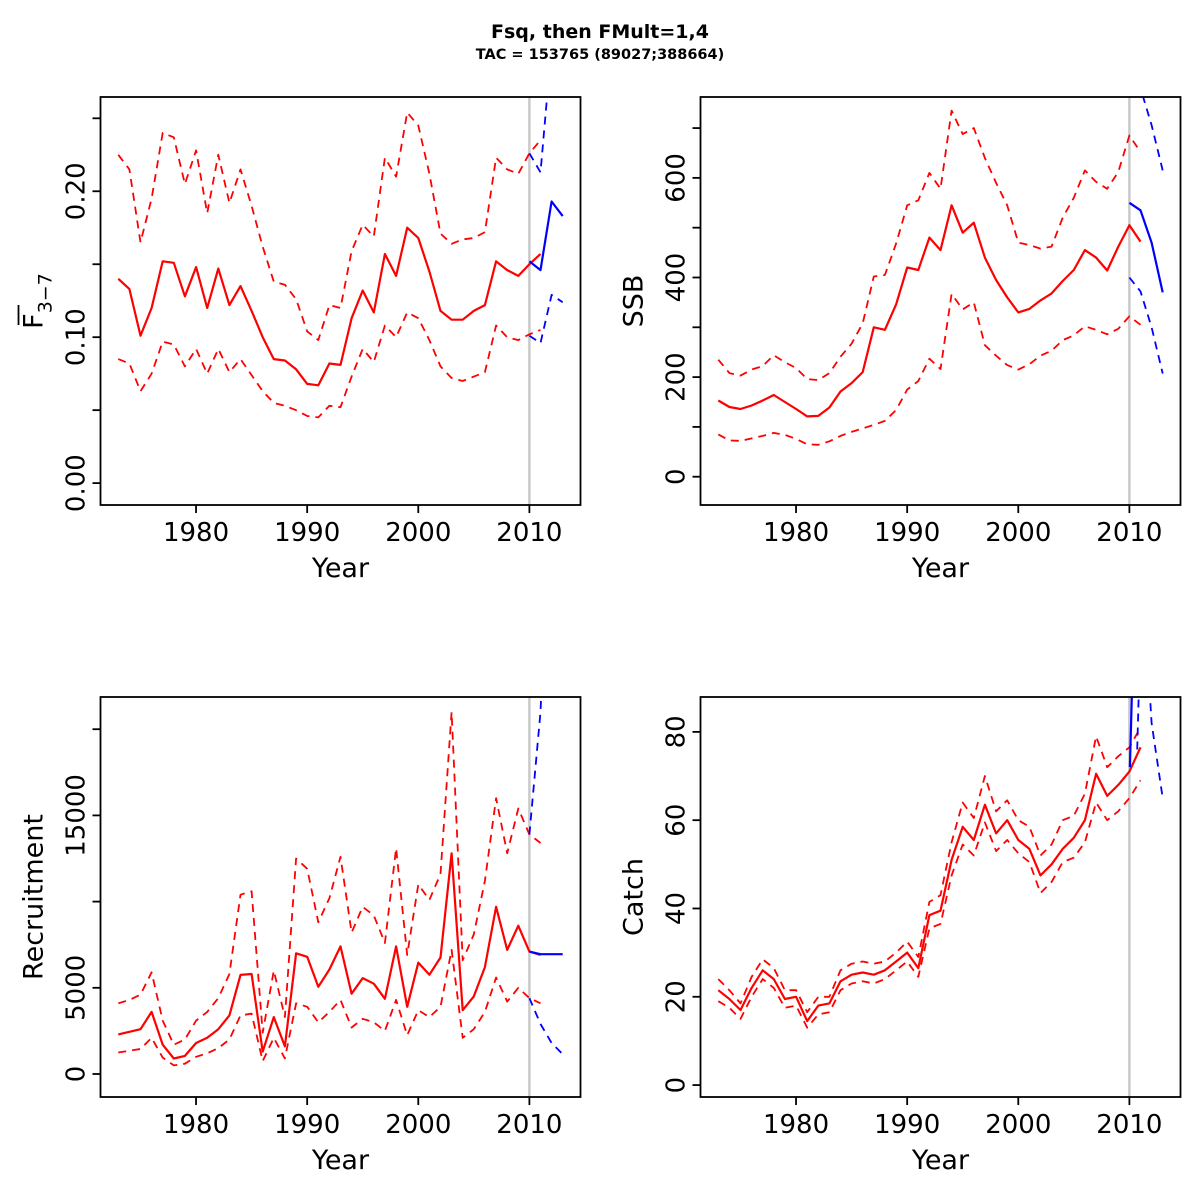 The height and width of the screenshot is (1204, 1200). Describe the element at coordinates (546, 953) in the screenshot. I see `recruitment-panel-median-forecast` at that location.